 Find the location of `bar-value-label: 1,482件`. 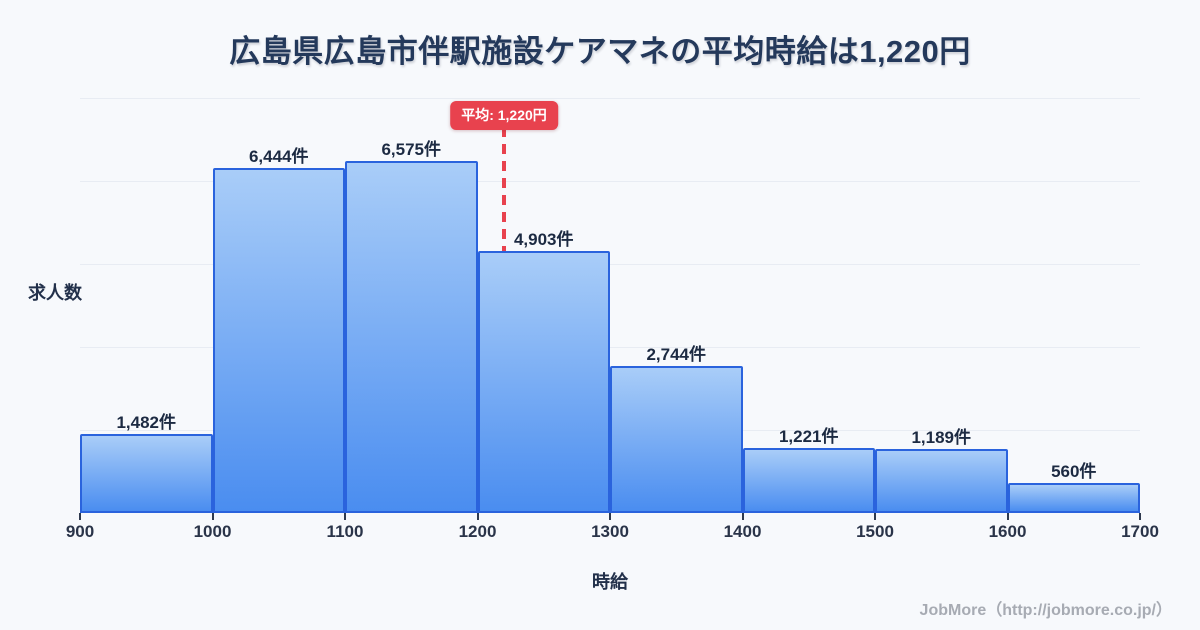

bar-value-label: 1,482件 is located at coordinates (146, 422).